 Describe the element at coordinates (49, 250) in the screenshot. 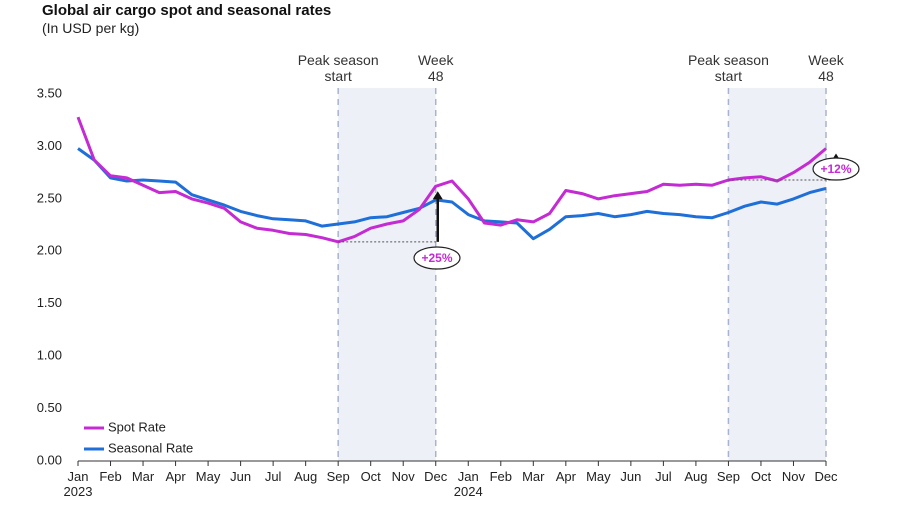

I see `y-tick-label: 2.00` at that location.